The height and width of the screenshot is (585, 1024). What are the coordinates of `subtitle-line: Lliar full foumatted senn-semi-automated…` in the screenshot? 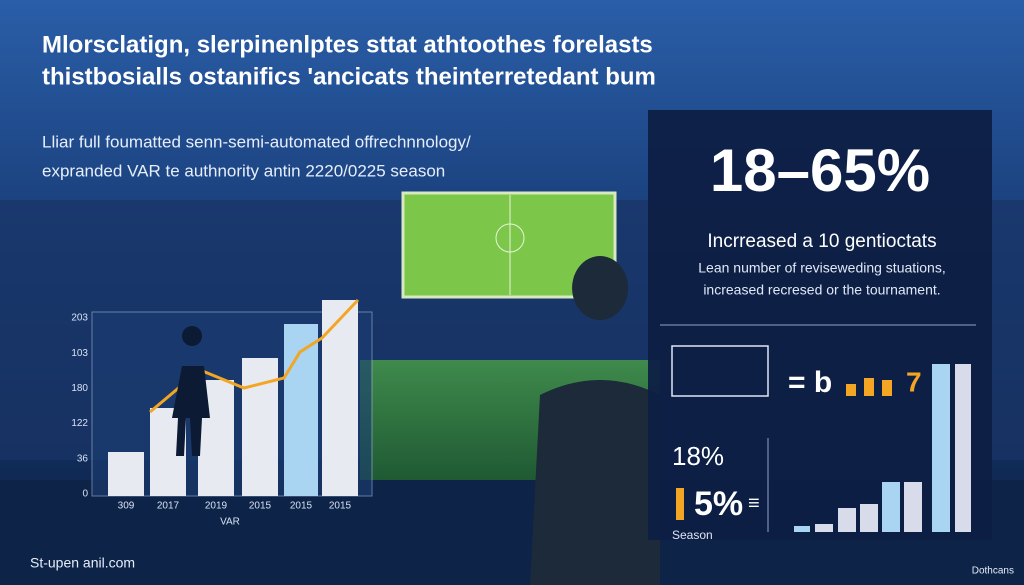 It's located at (256, 141).